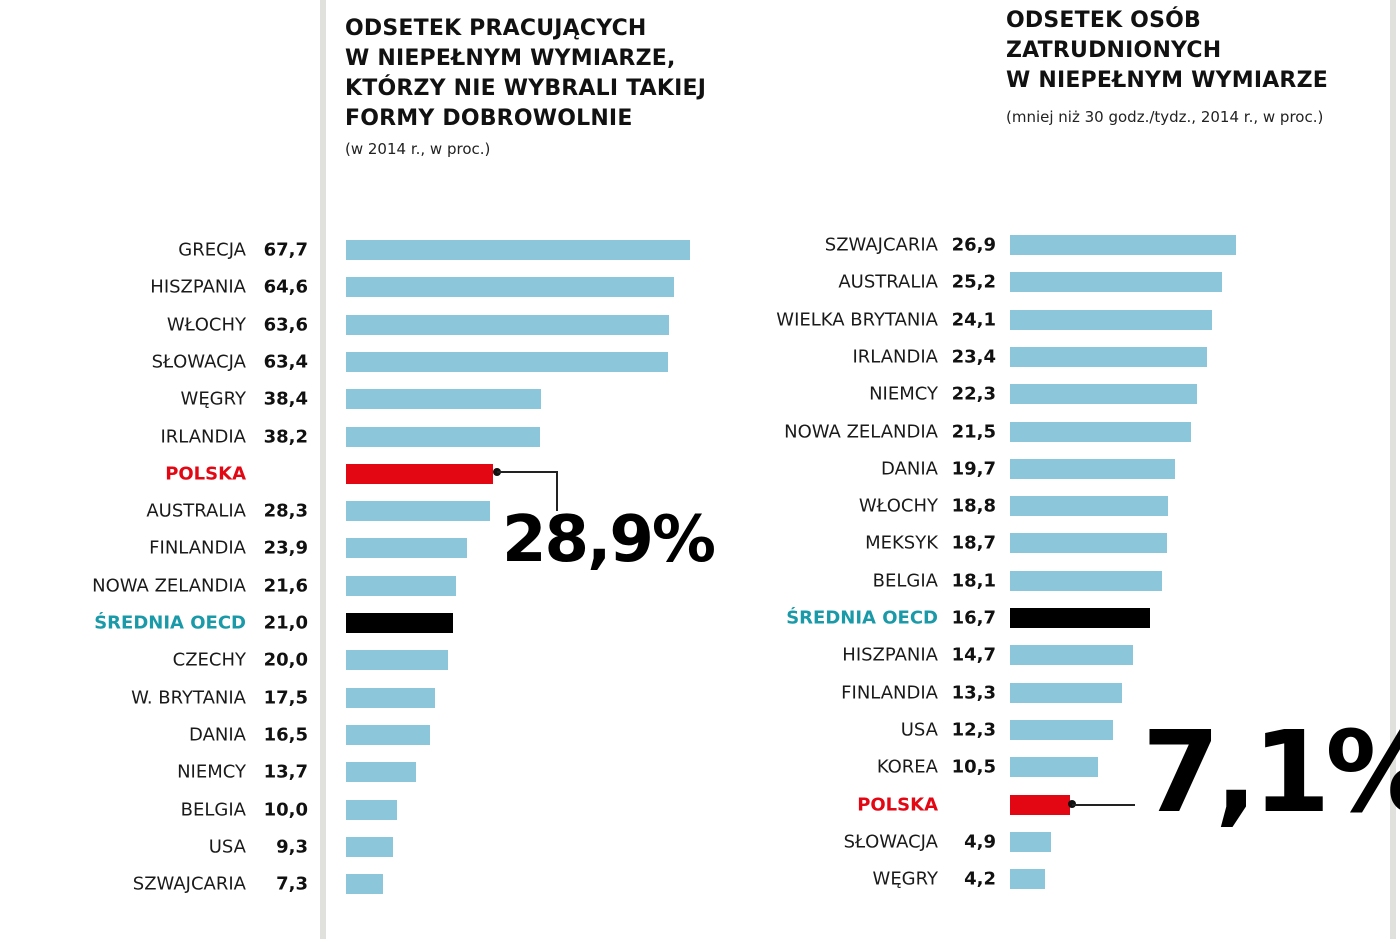  I want to click on value-label: 17,5, so click(285, 698).